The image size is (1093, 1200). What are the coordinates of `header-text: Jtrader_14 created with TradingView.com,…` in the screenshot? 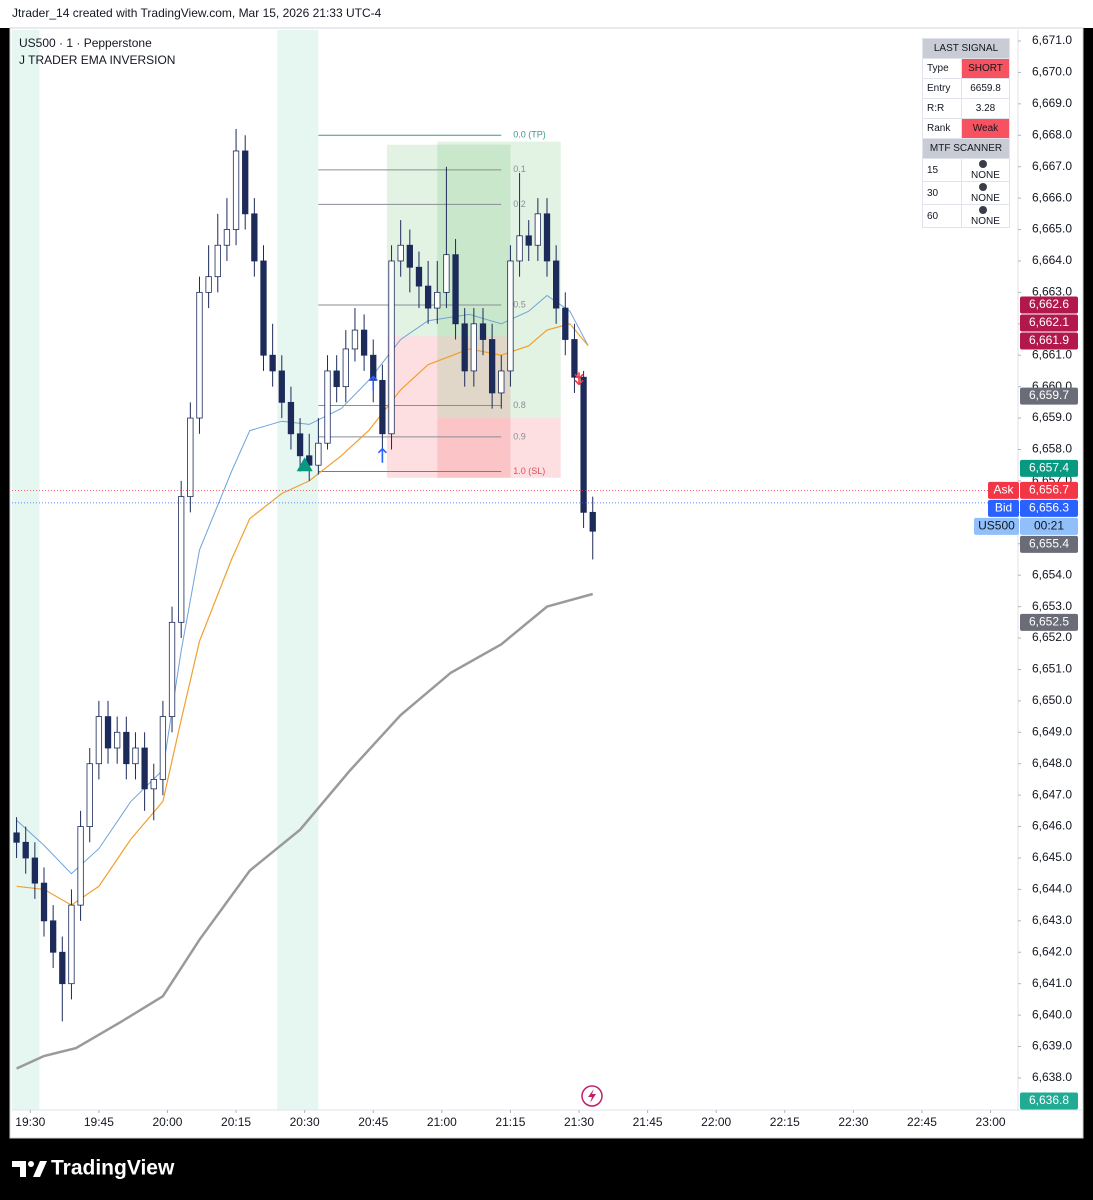 It's located at (197, 13).